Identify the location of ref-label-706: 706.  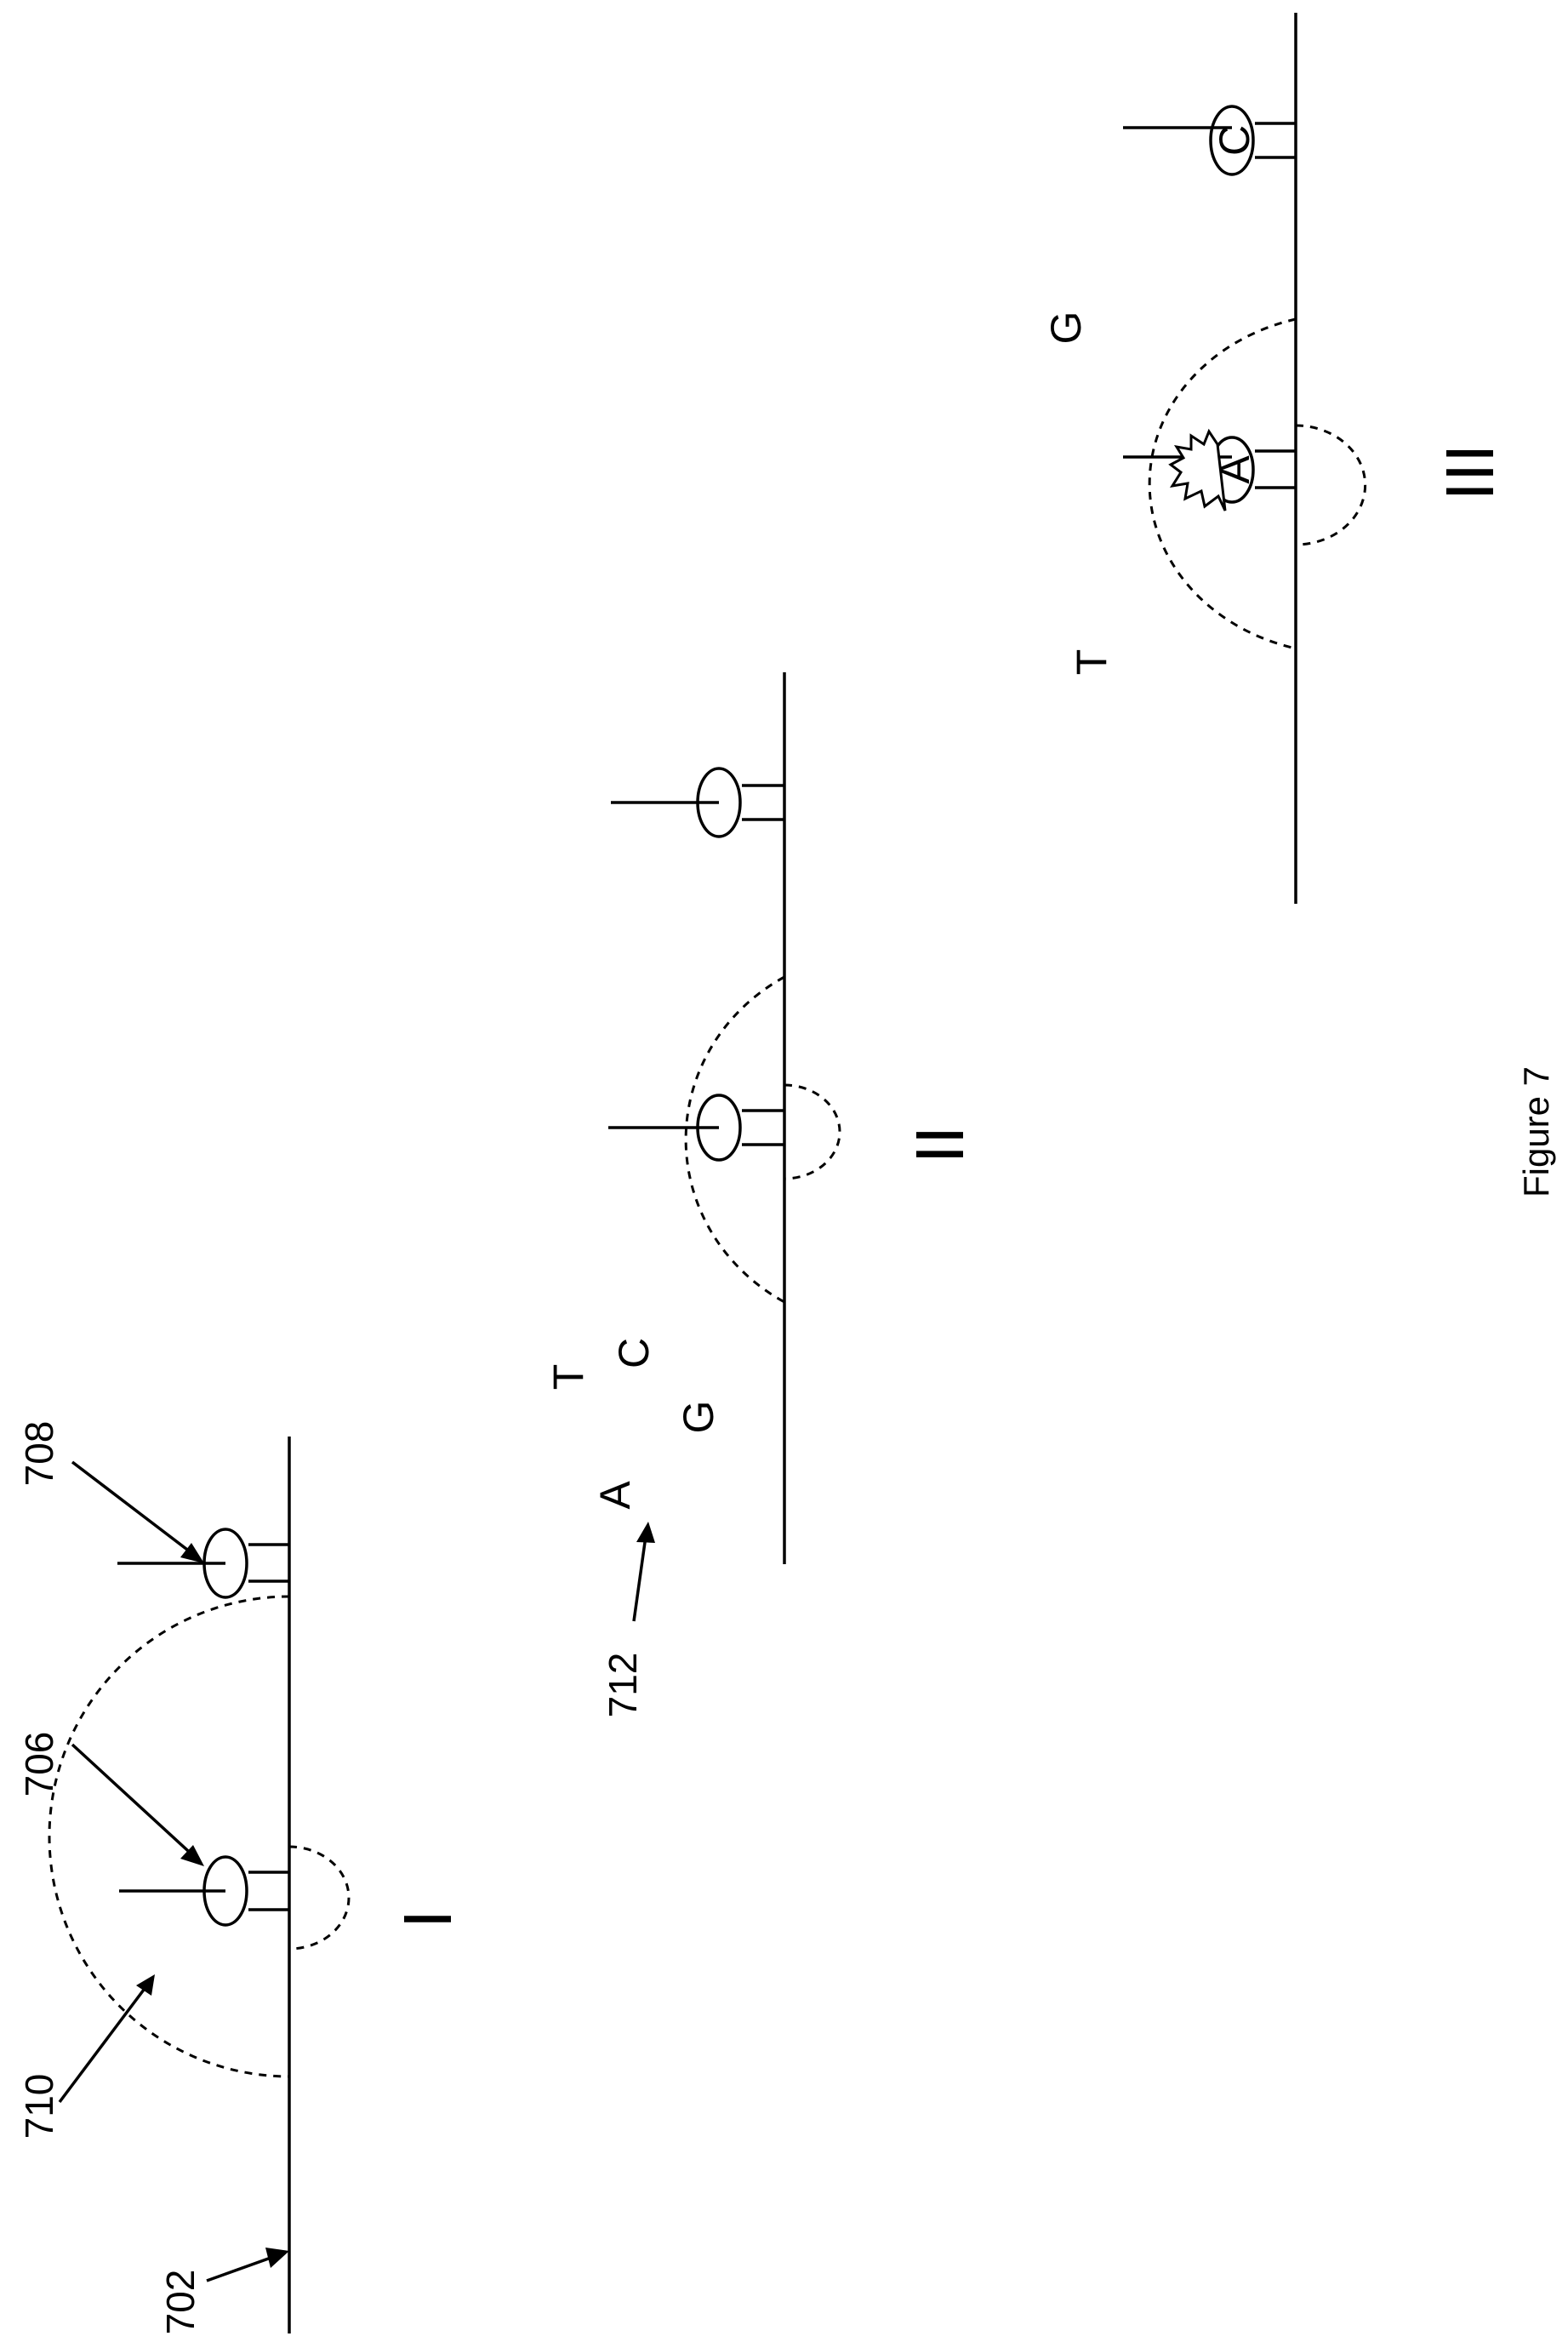
(39, 1764).